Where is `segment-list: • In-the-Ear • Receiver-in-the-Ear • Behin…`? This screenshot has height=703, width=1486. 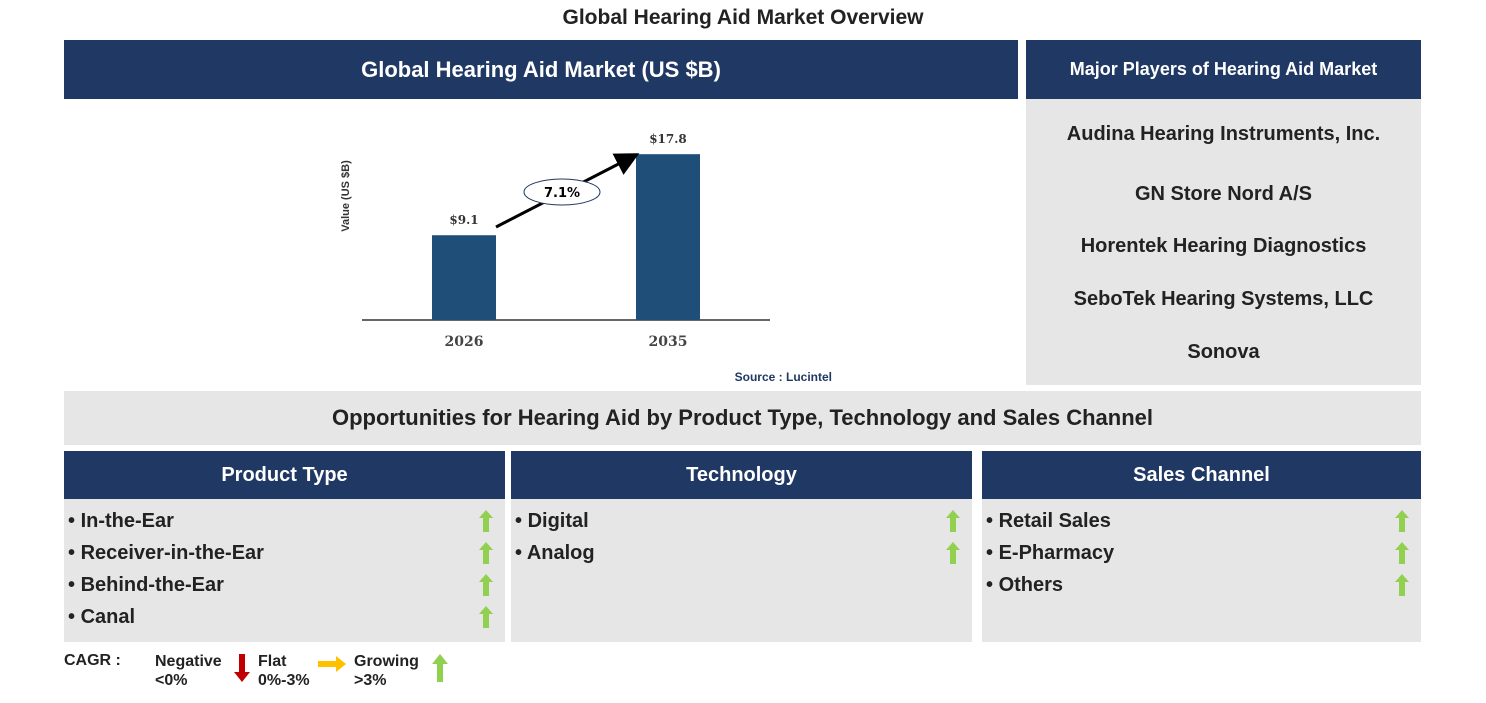
segment-list: • In-the-Ear • Receiver-in-the-Ear • Behin… is located at coordinates (284, 570).